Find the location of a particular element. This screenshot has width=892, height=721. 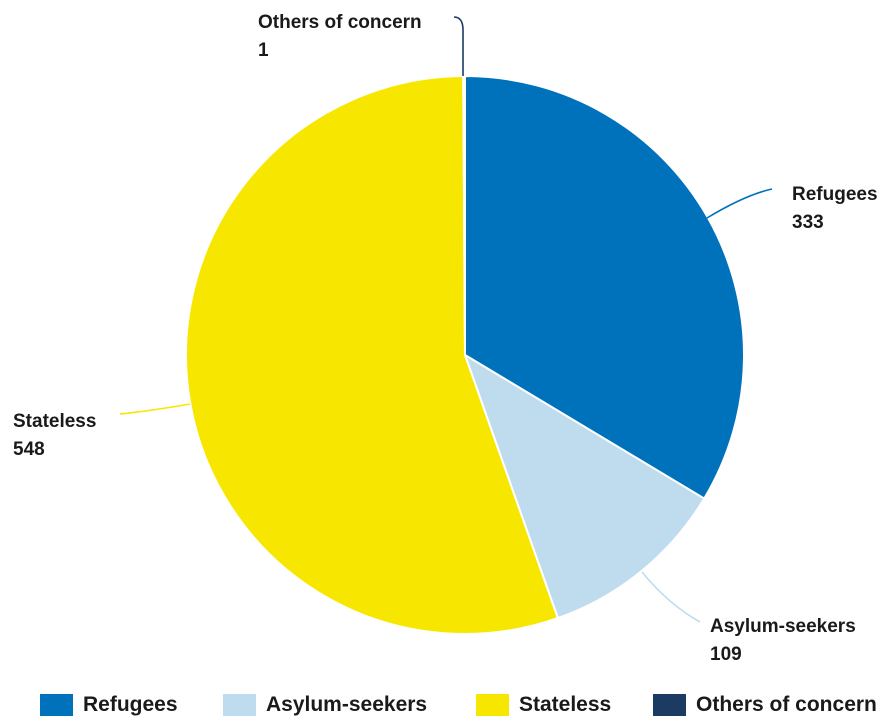

data-label-value-asylum-seekers: 109 is located at coordinates (726, 654).